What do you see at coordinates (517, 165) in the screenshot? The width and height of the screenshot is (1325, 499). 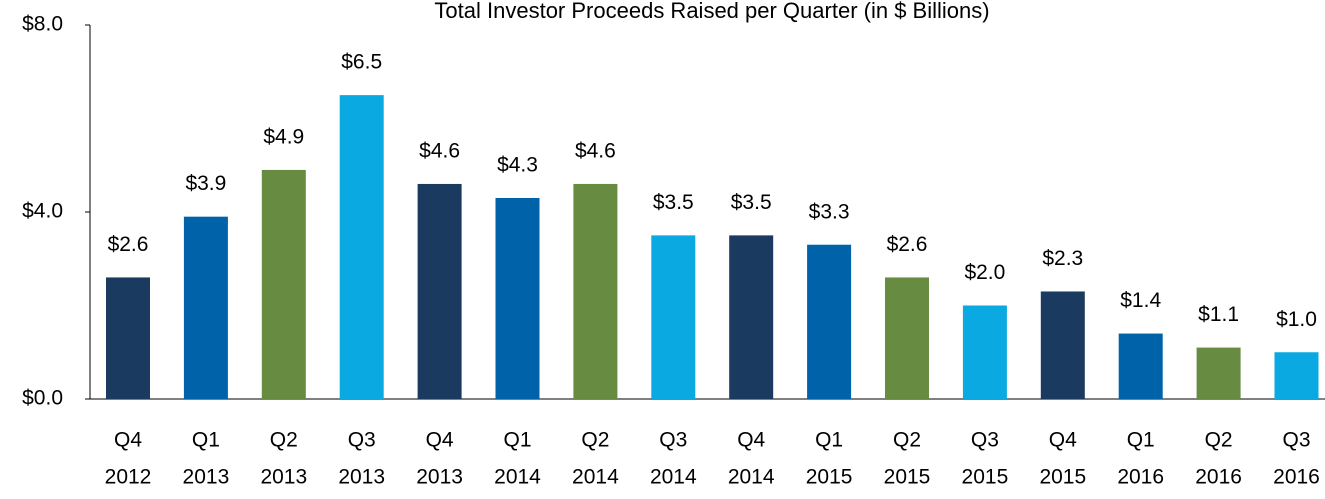 I see `value-label: $4.3` at bounding box center [517, 165].